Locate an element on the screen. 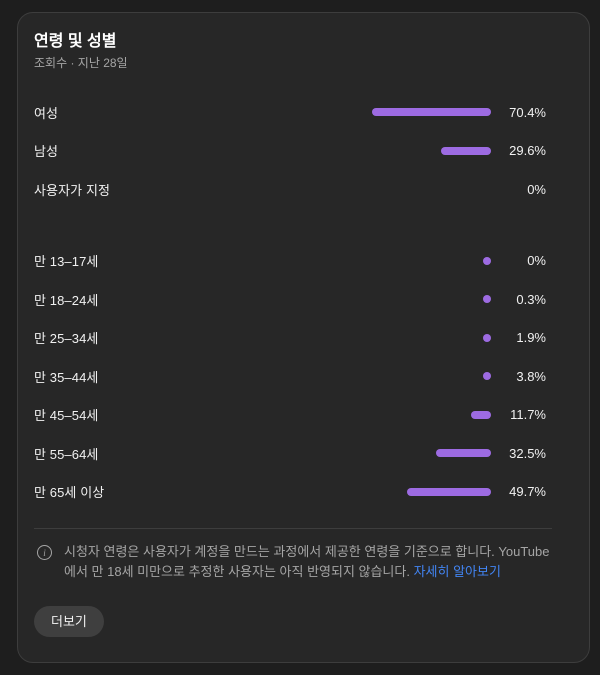  row-value: 70.4% is located at coordinates (527, 112).